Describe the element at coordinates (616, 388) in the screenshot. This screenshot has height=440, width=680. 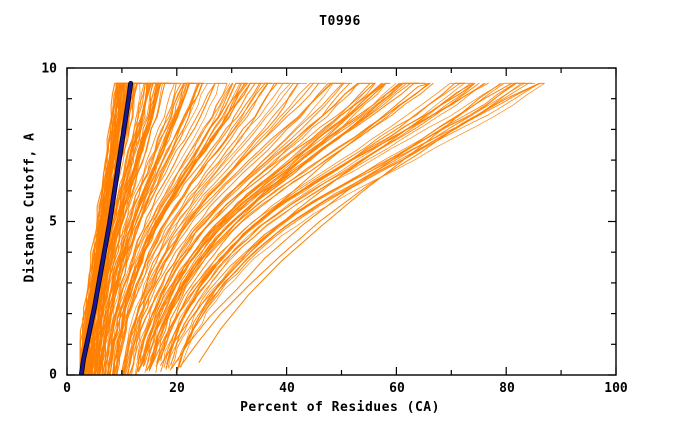
I see `x-tick-label-100: 100` at that location.